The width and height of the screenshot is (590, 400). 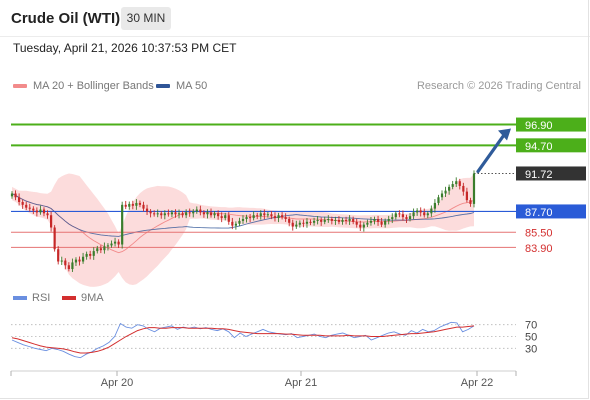 What do you see at coordinates (551, 186) in the screenshot?
I see `level-labels: 96.90 94.70 91.72 87.70 85.50 83.90` at bounding box center [551, 186].